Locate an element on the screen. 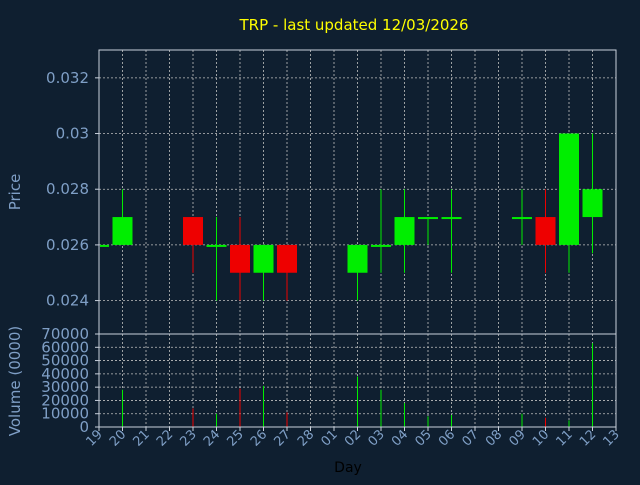  volume-tick-label: 40000 is located at coordinates (65, 374).